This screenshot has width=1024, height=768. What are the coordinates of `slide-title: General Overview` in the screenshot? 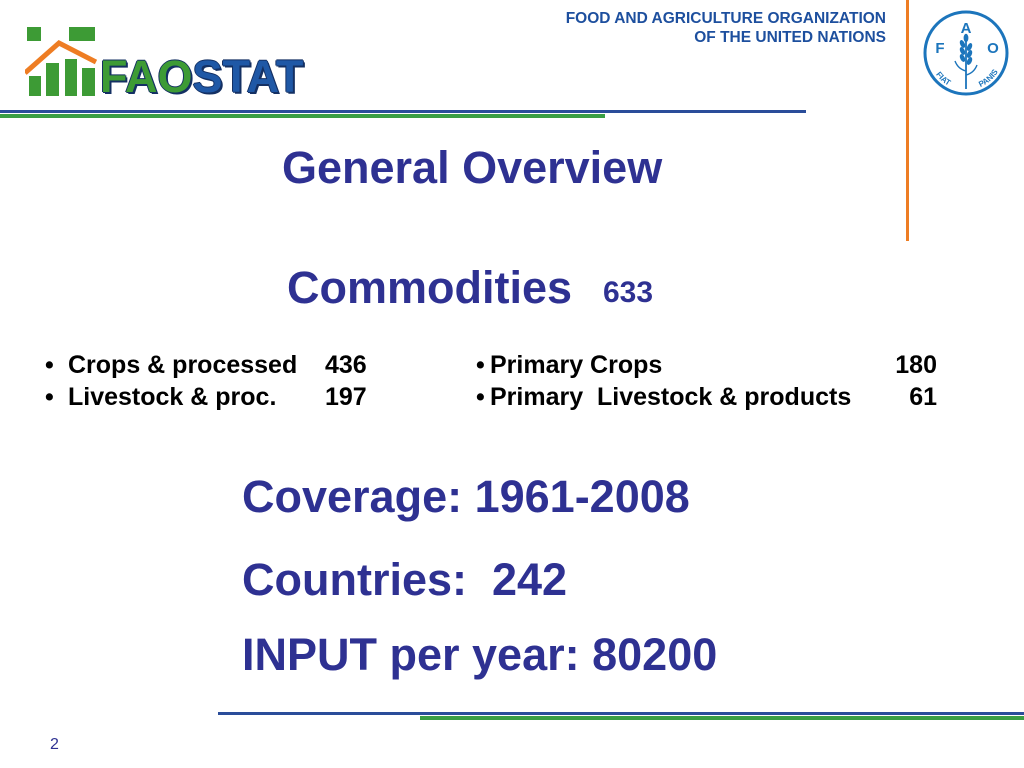 It's located at (472, 167).